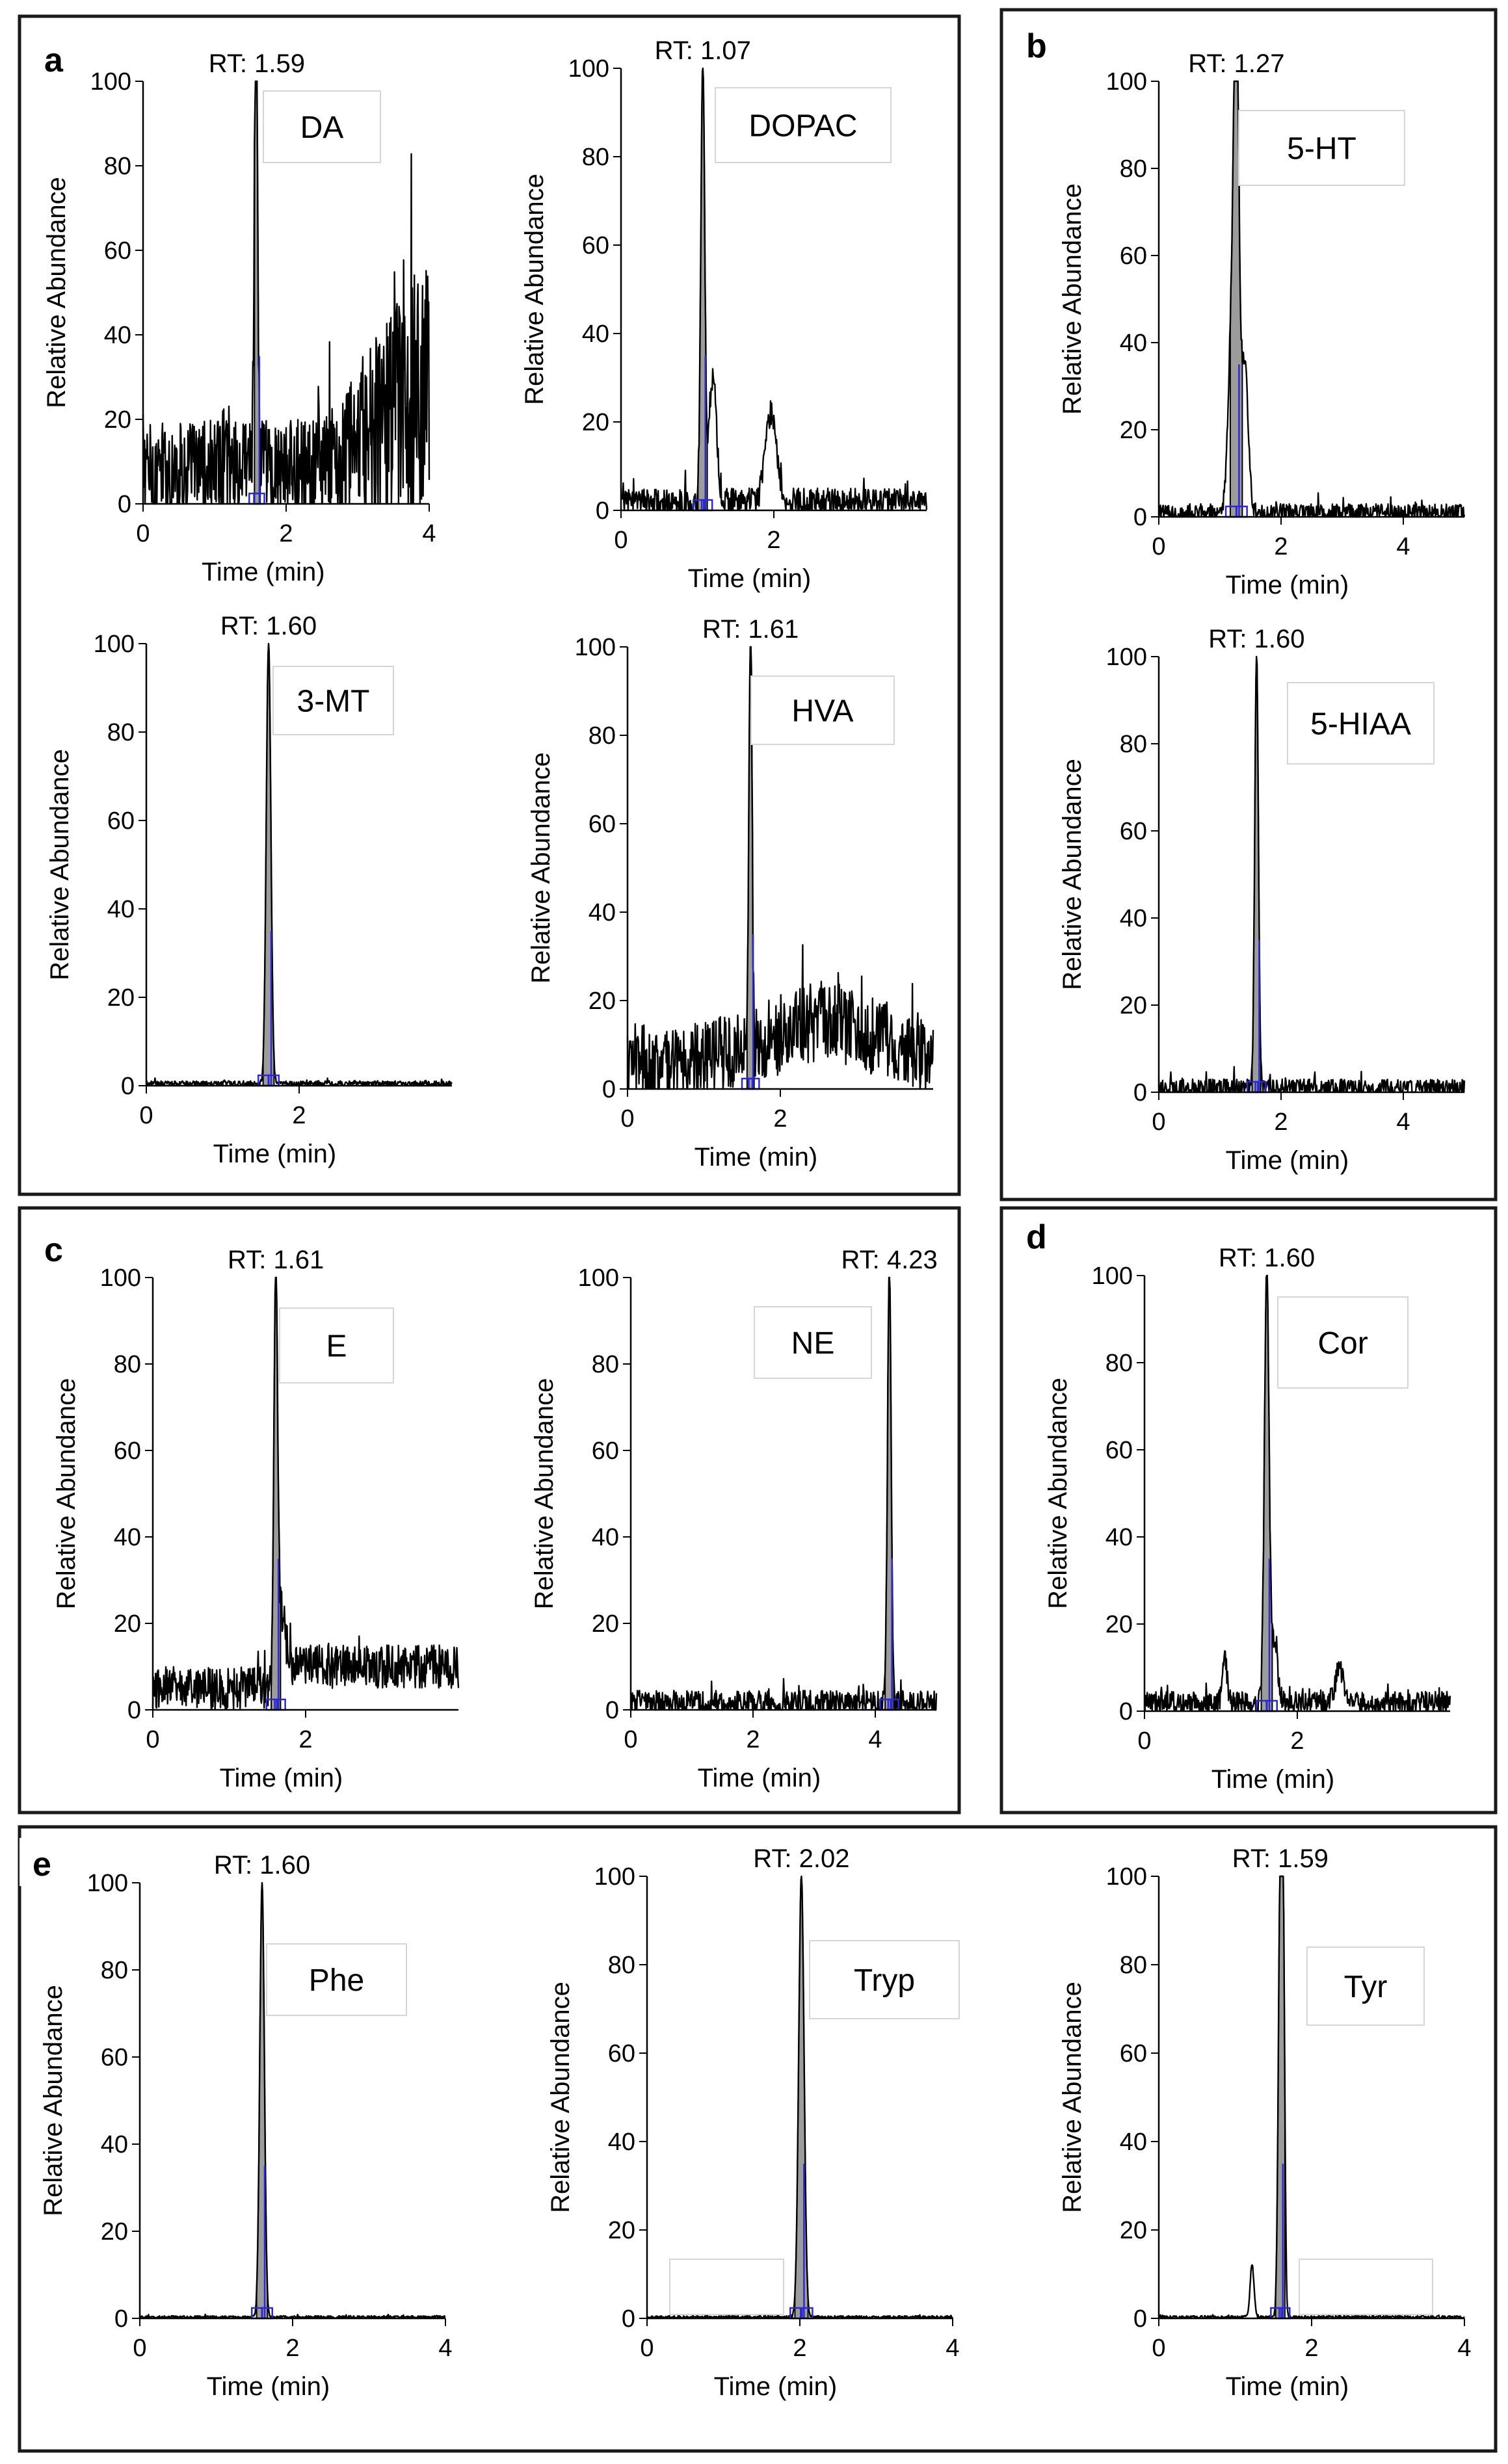  I want to click on panel-d-frame, so click(1248, 1510).